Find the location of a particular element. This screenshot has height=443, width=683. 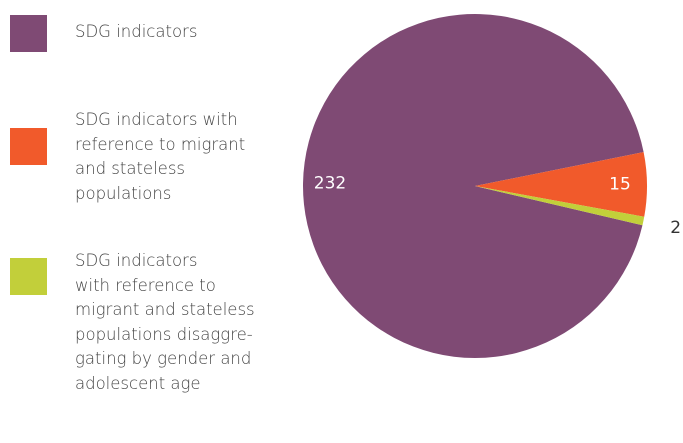

data-label: 2 is located at coordinates (675, 228).